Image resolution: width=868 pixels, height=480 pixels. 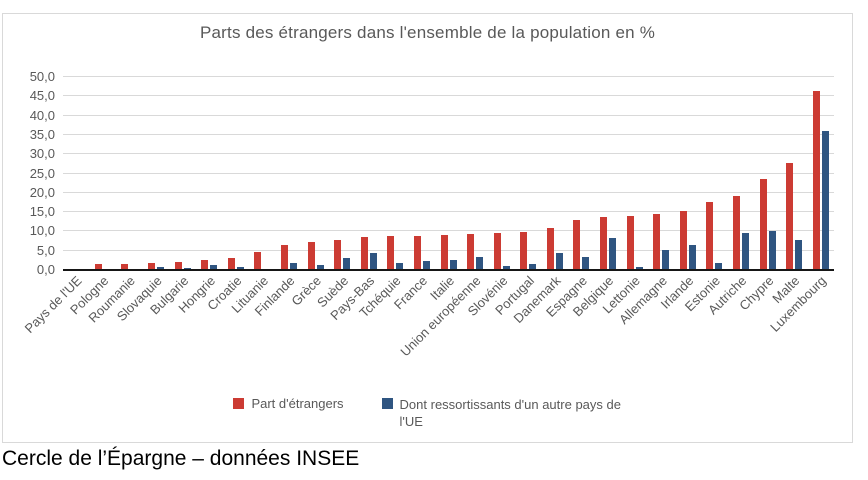 I want to click on y-tick-label: 5,0, so click(x=45, y=250).